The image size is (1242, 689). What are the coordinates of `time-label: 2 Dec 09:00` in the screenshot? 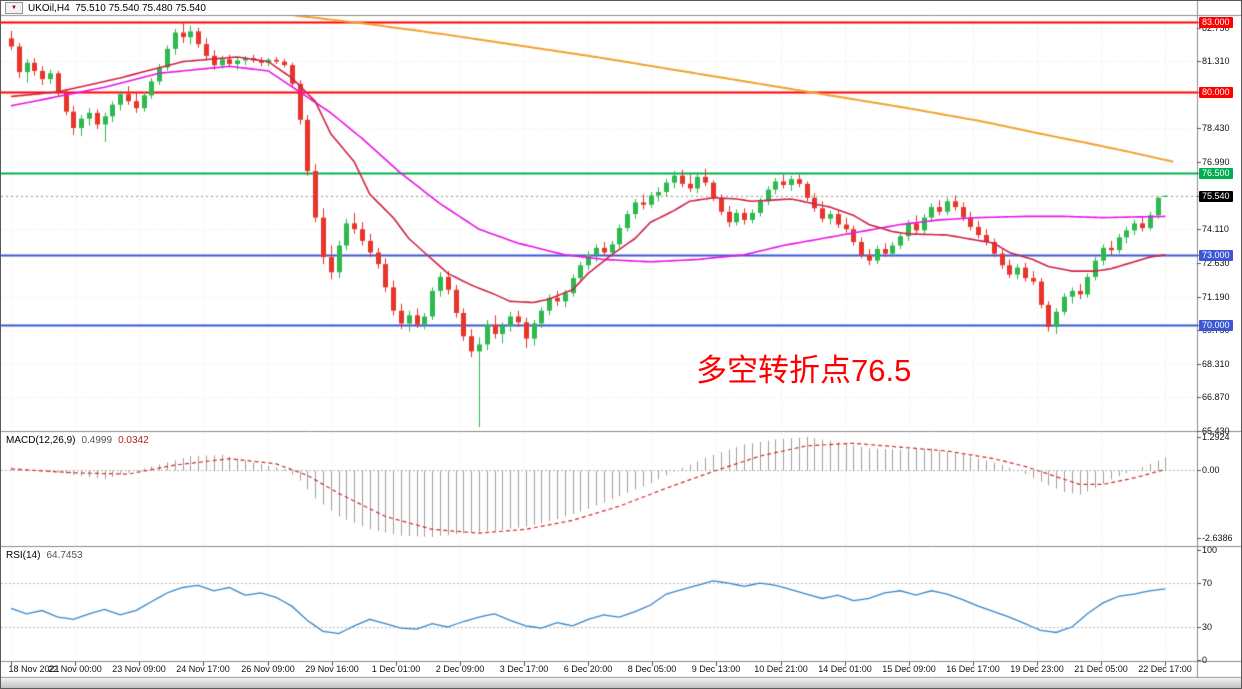 It's located at (460, 669).